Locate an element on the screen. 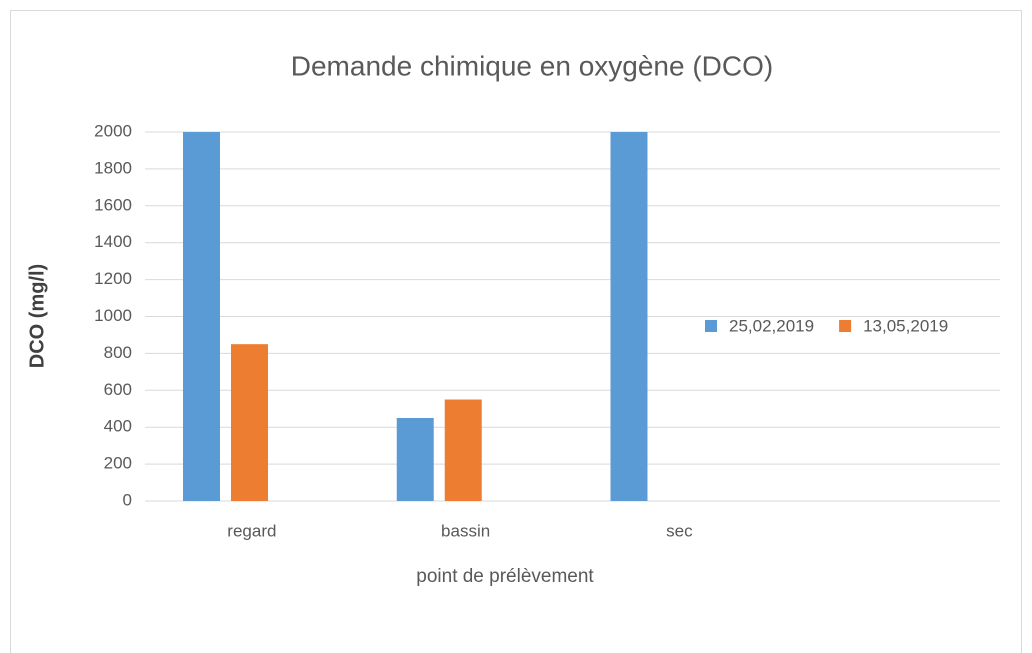 The height and width of the screenshot is (653, 1032). chart-title: Demande chimique en oxygène (DCO) is located at coordinates (532, 65).